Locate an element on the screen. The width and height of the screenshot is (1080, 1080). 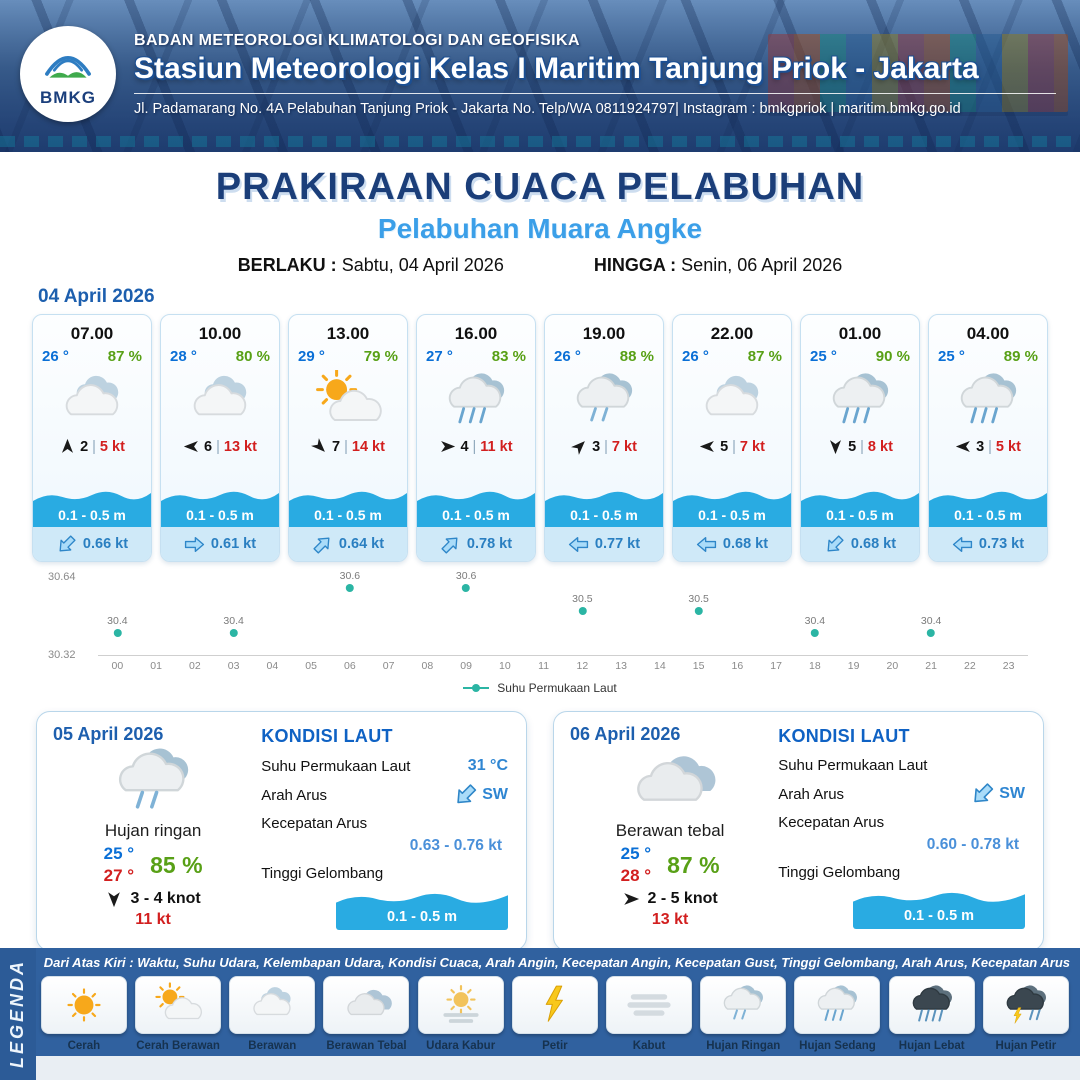
wind-speed: 4 is located at coordinates (464, 446).